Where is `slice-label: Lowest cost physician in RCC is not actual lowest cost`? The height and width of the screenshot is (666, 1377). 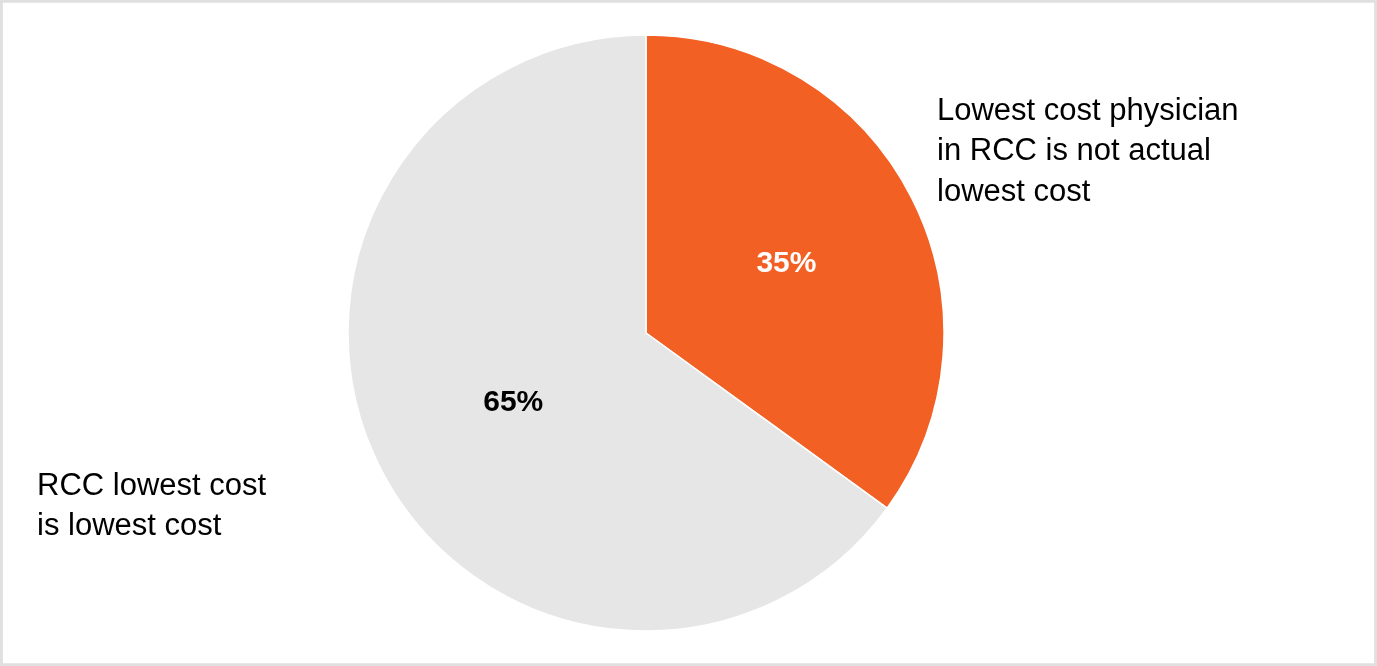 slice-label: Lowest cost physician in RCC is not actual lowest cost is located at coordinates (1088, 150).